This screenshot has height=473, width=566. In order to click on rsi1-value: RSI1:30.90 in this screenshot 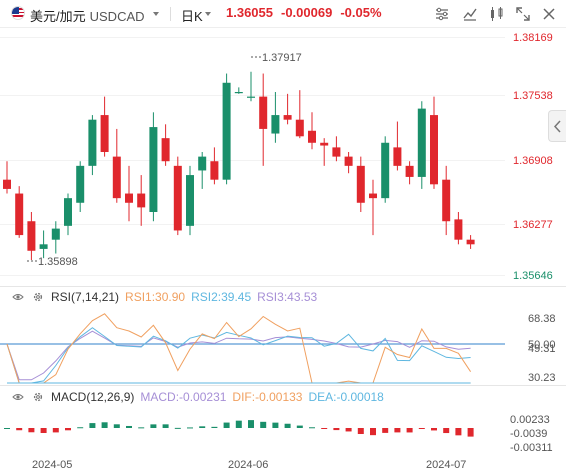, I will do `click(155, 297)`.